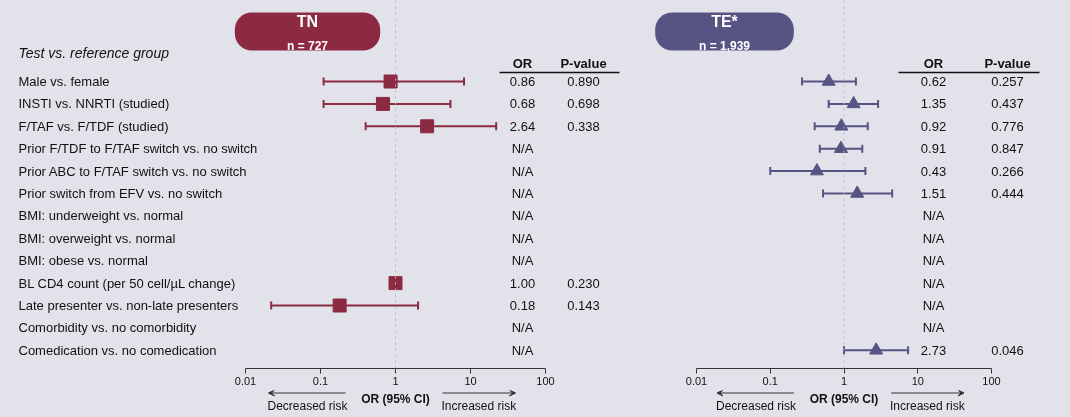  Describe the element at coordinates (307, 21) in the screenshot. I see `chart-title: TN` at that location.